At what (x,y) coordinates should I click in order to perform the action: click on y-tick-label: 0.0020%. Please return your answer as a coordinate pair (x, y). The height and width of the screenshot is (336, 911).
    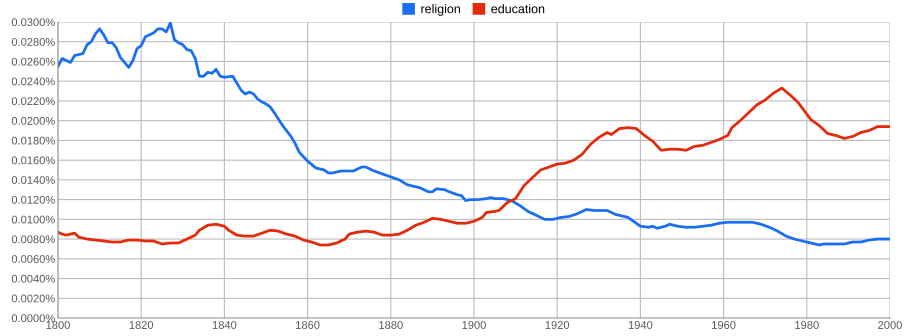
    Looking at the image, I should click on (33, 298).